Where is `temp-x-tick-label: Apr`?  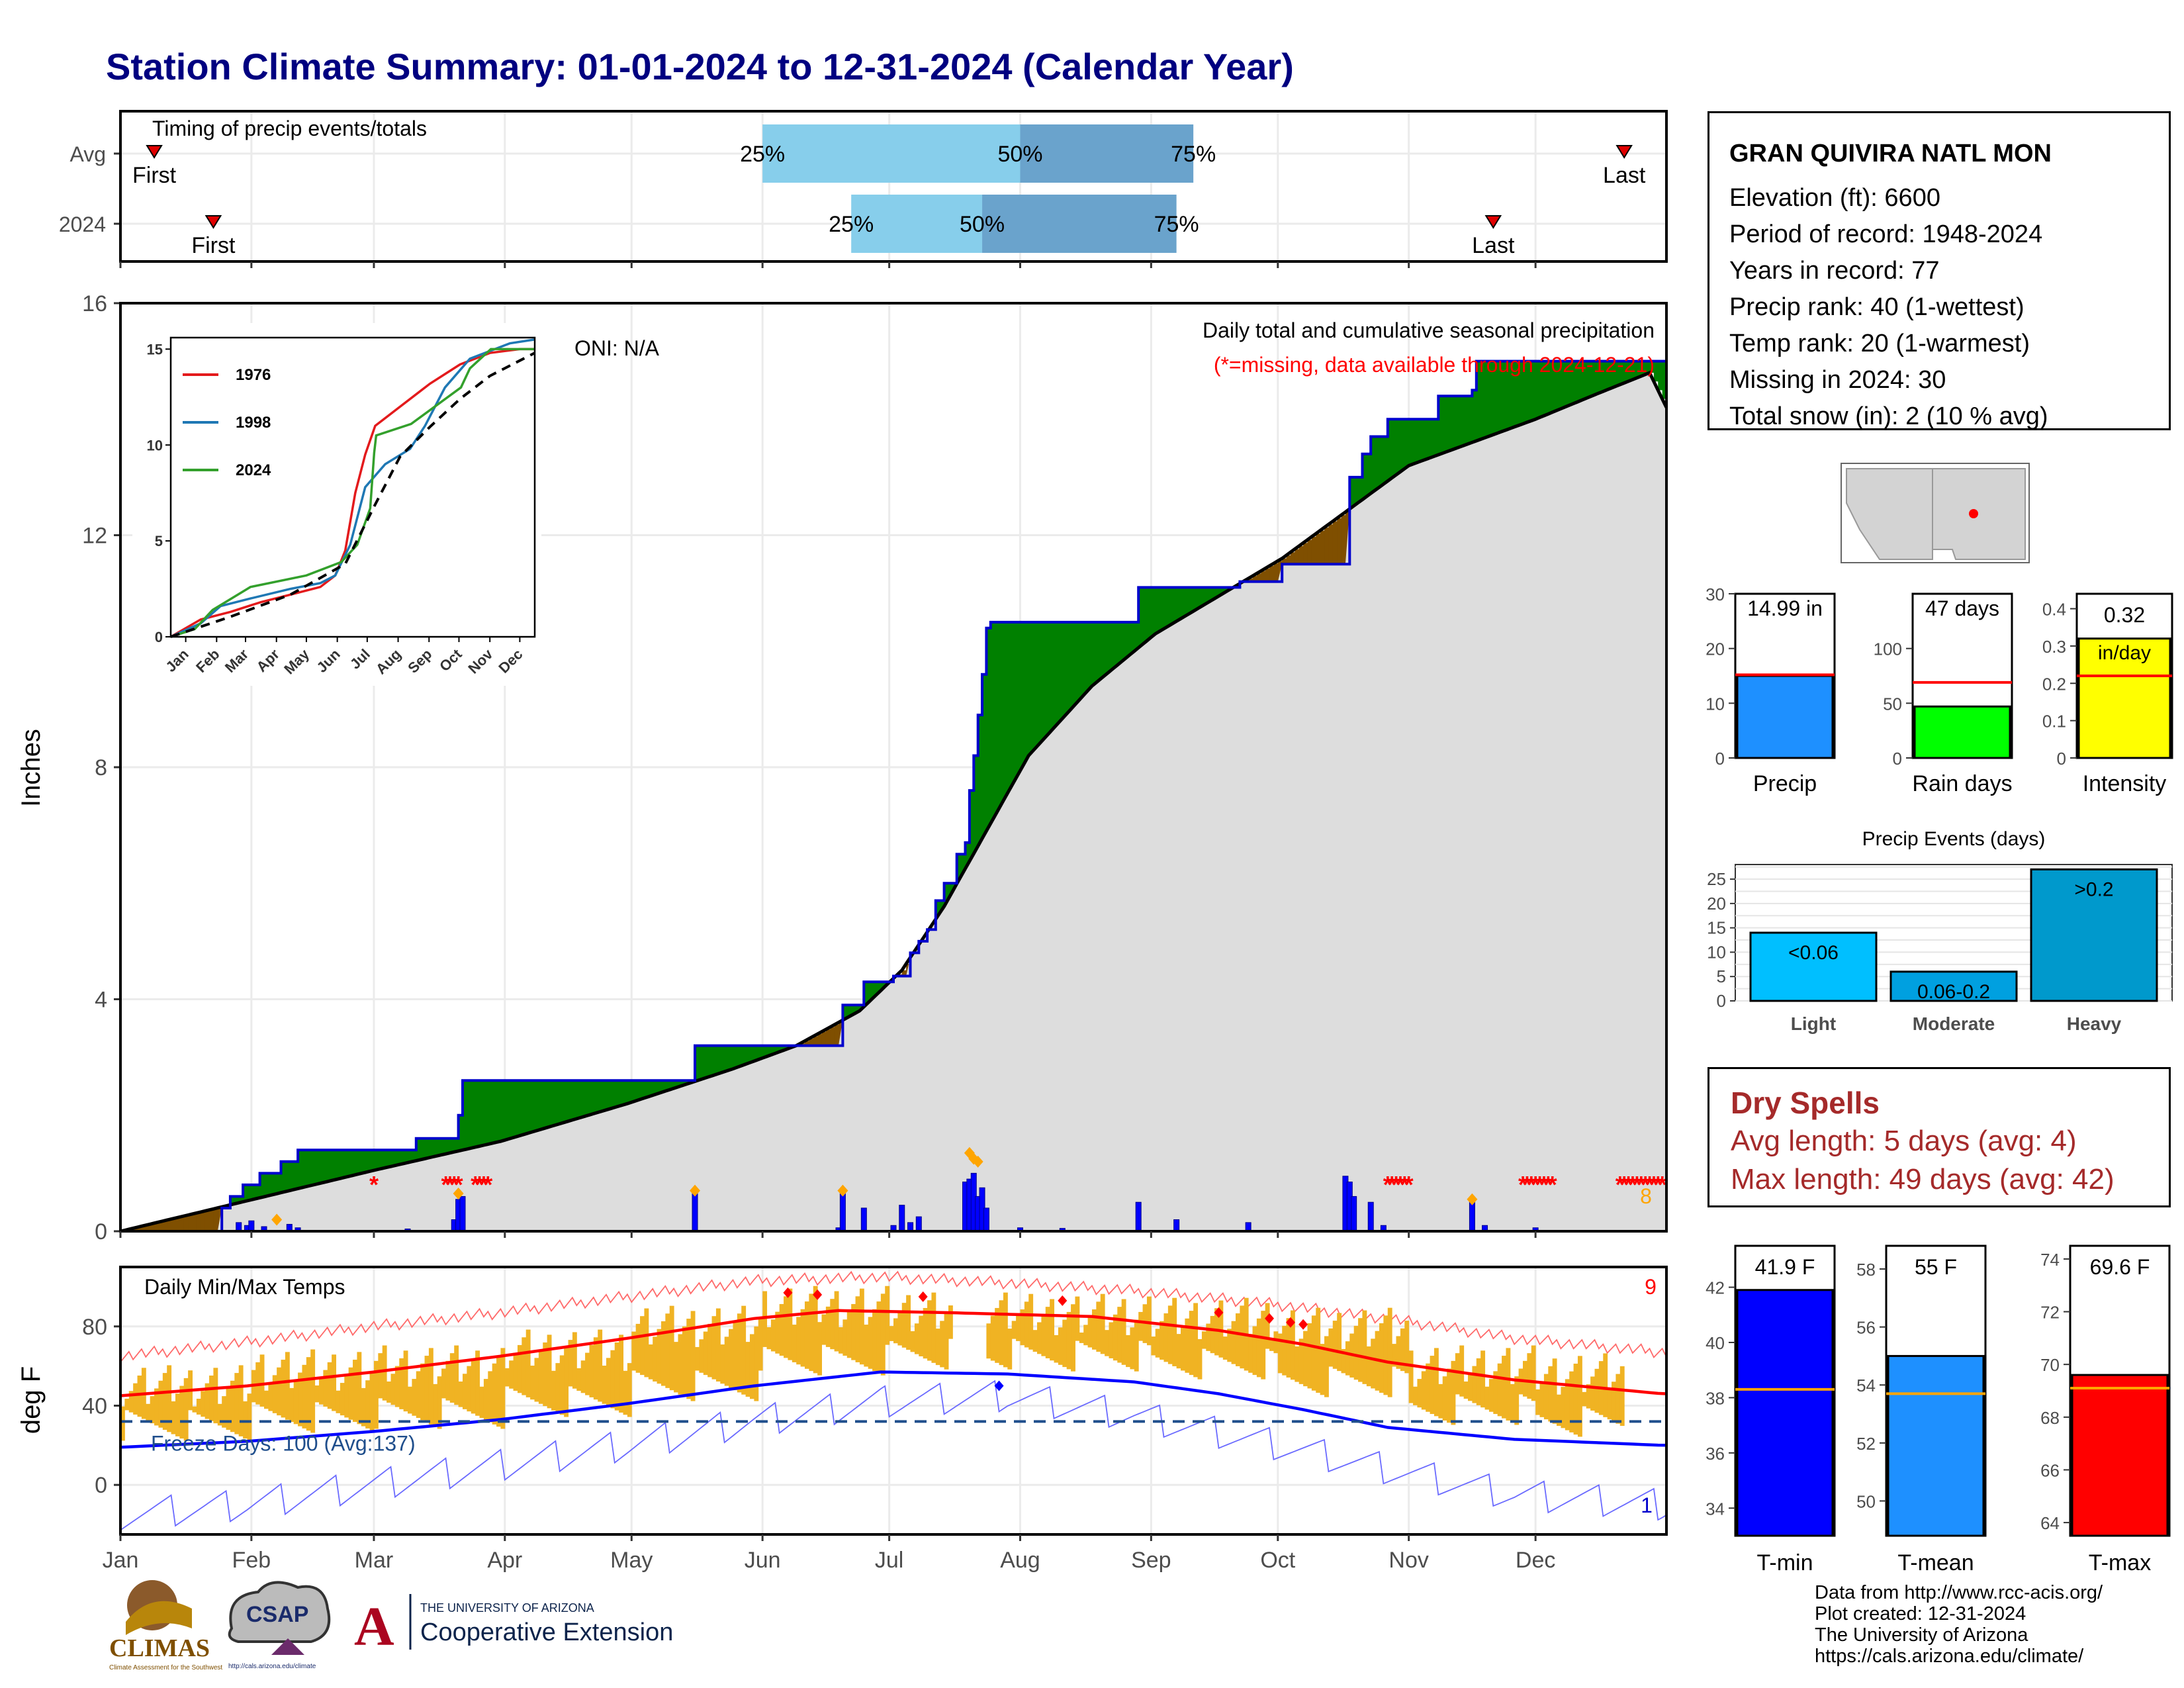 temp-x-tick-label: Apr is located at coordinates (504, 1560).